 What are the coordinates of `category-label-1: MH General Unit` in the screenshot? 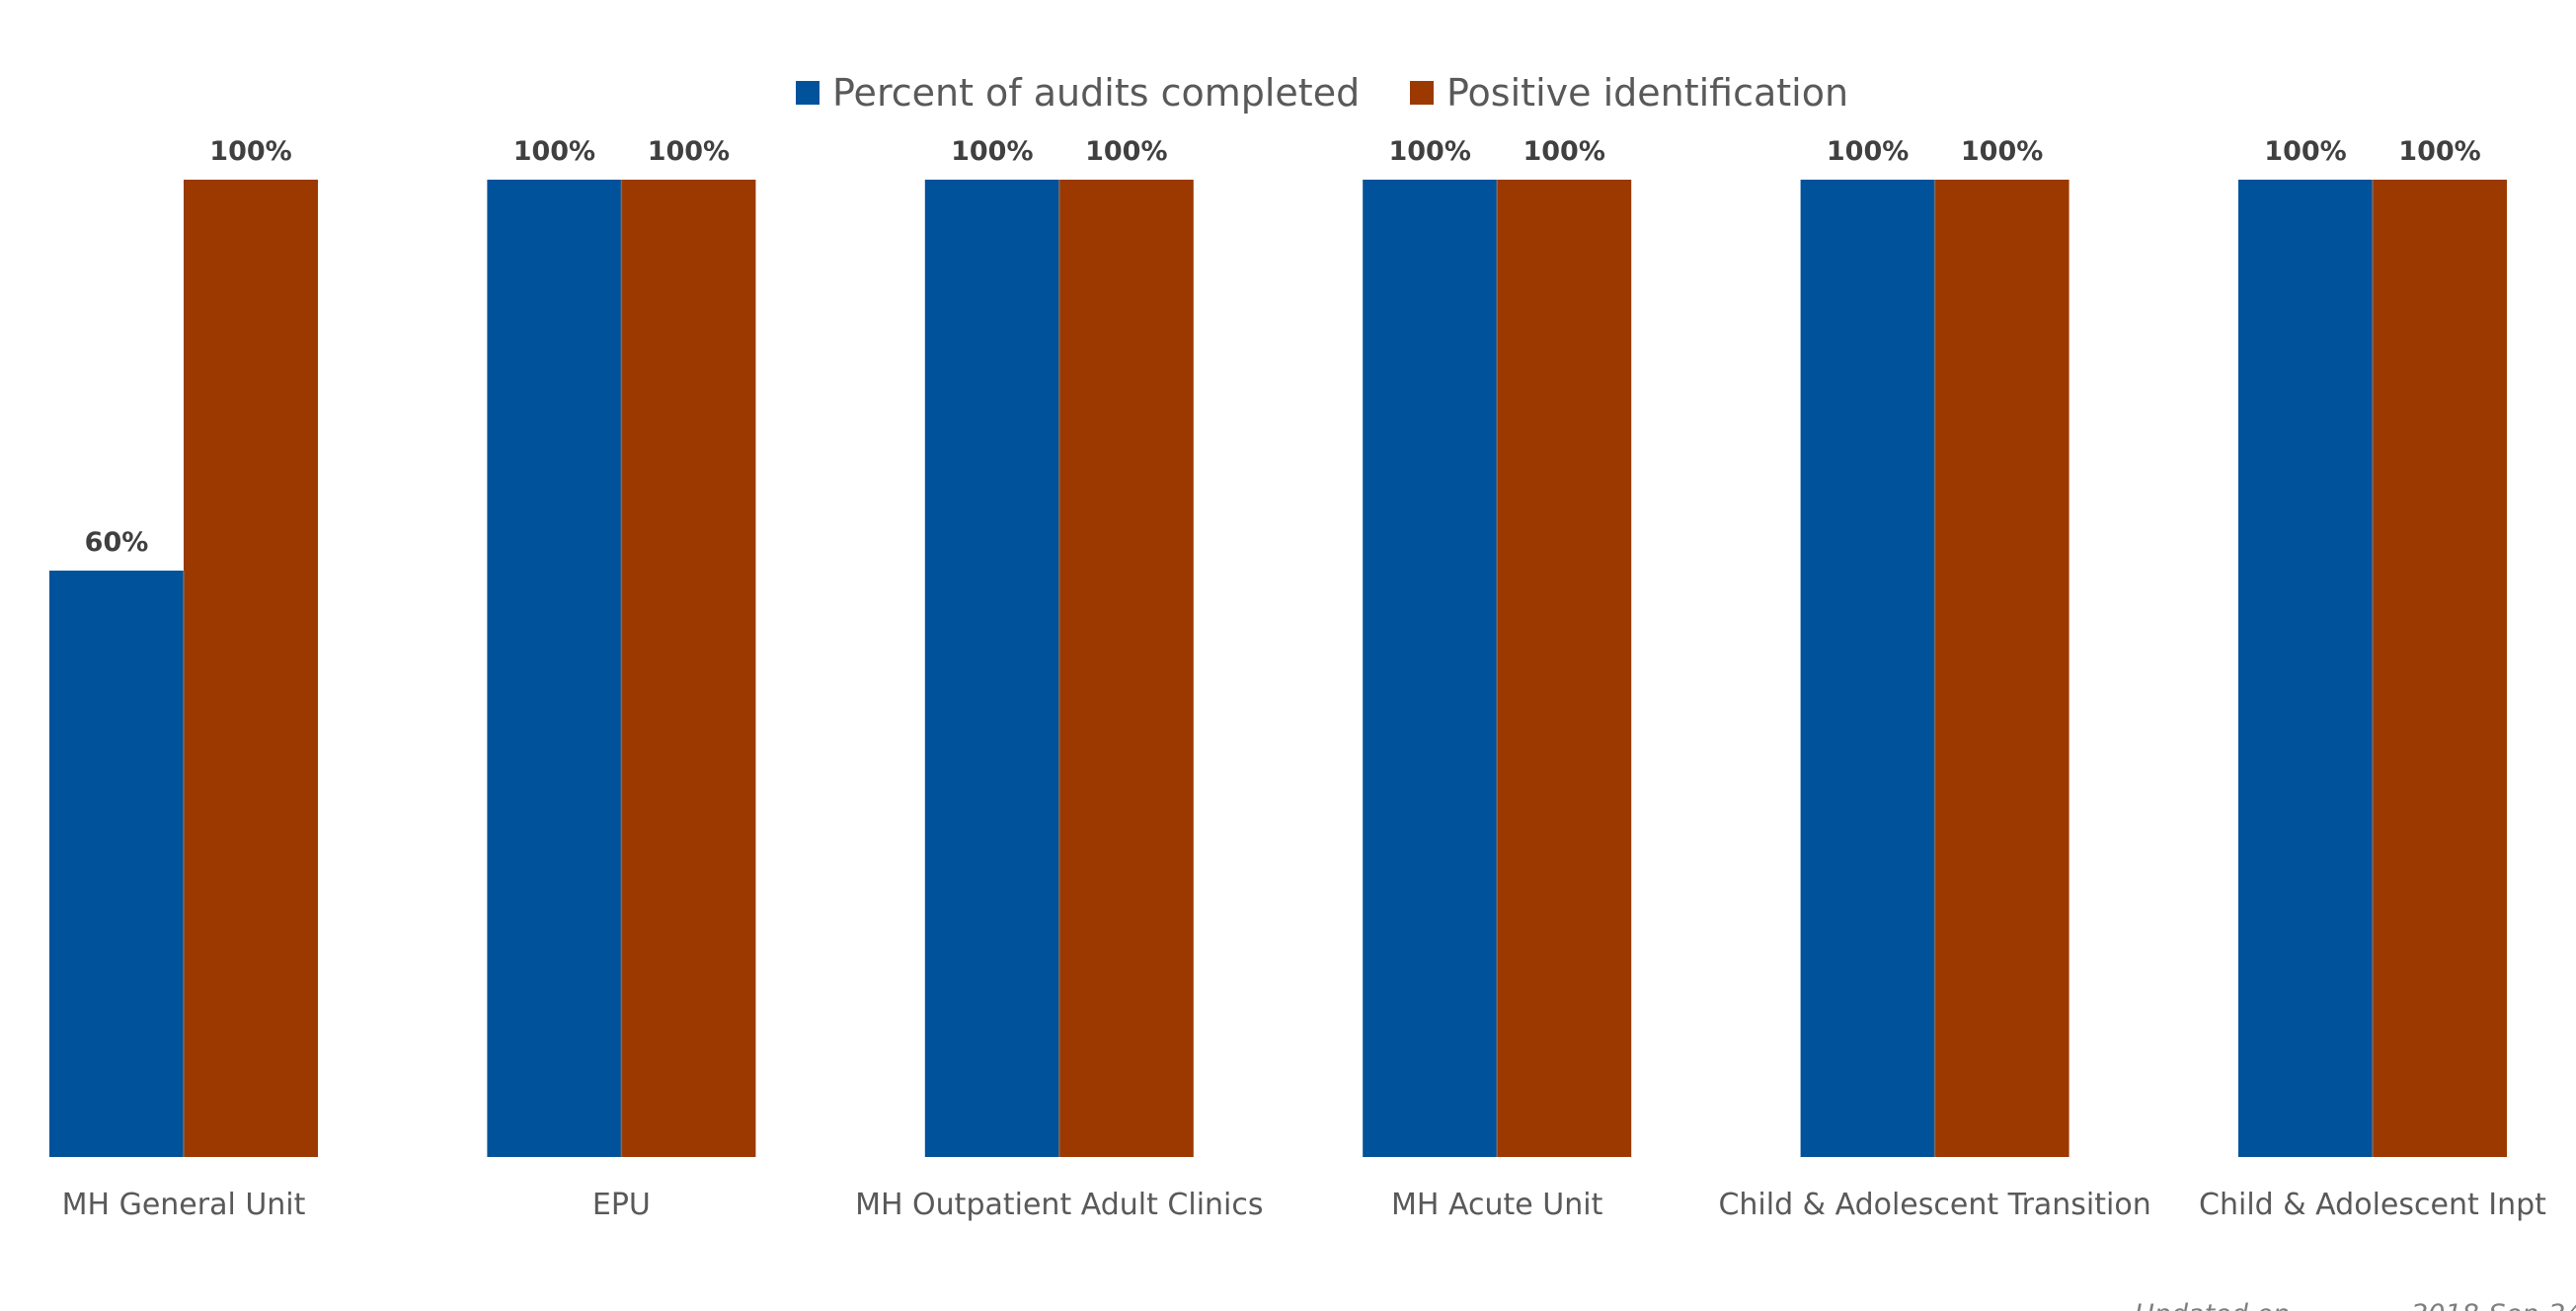 It's located at (184, 1205).